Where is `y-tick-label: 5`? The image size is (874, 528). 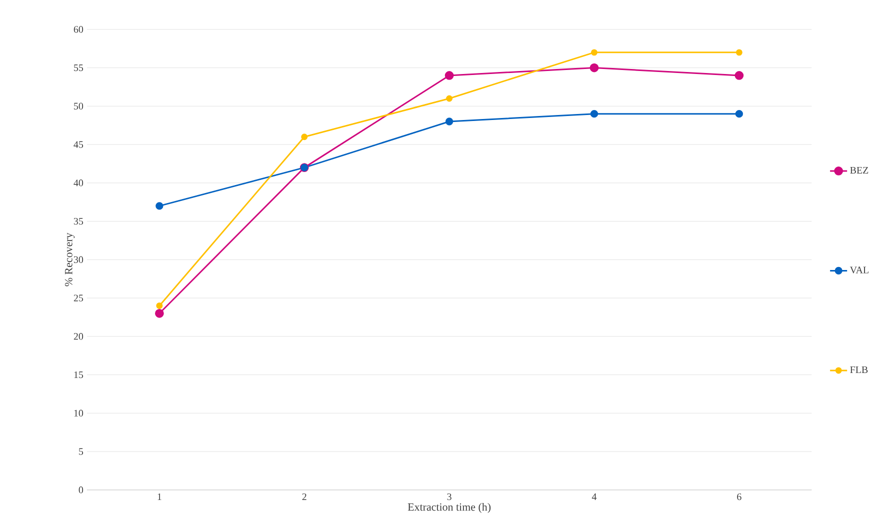
y-tick-label: 5 is located at coordinates (81, 451).